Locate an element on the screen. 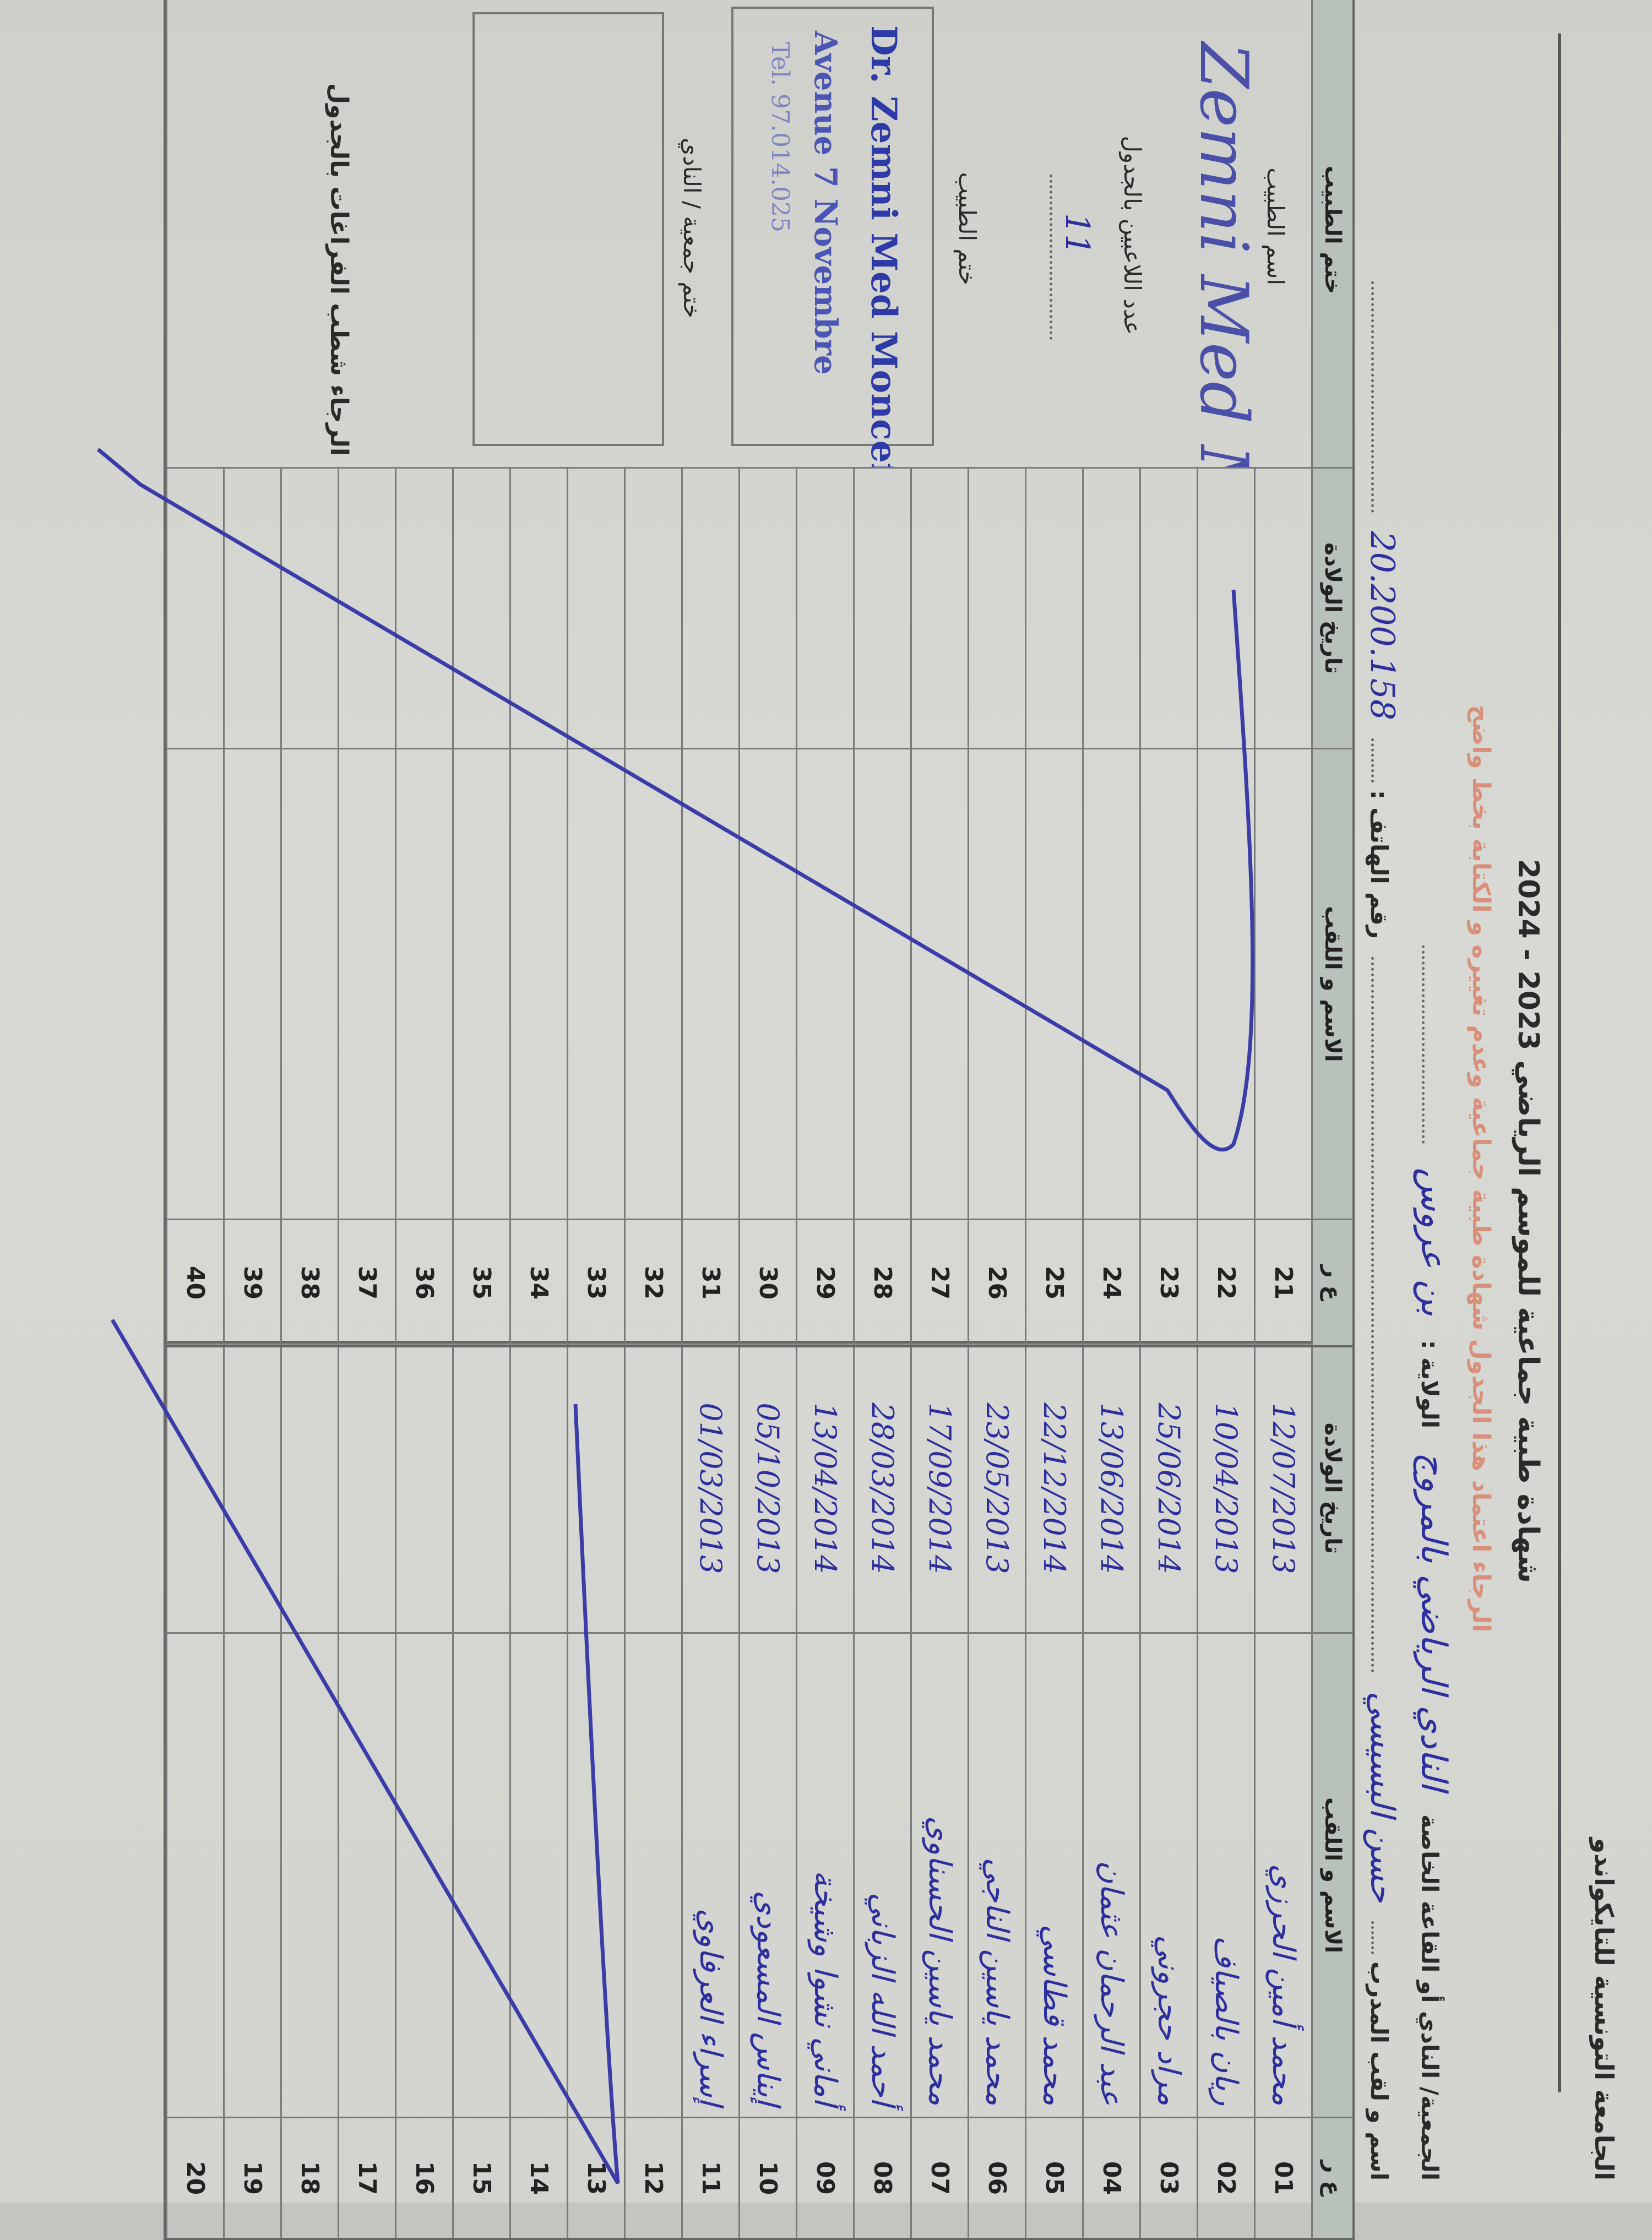 The width and height of the screenshot is (1652, 2240). row-number: 39 is located at coordinates (251, 1282).